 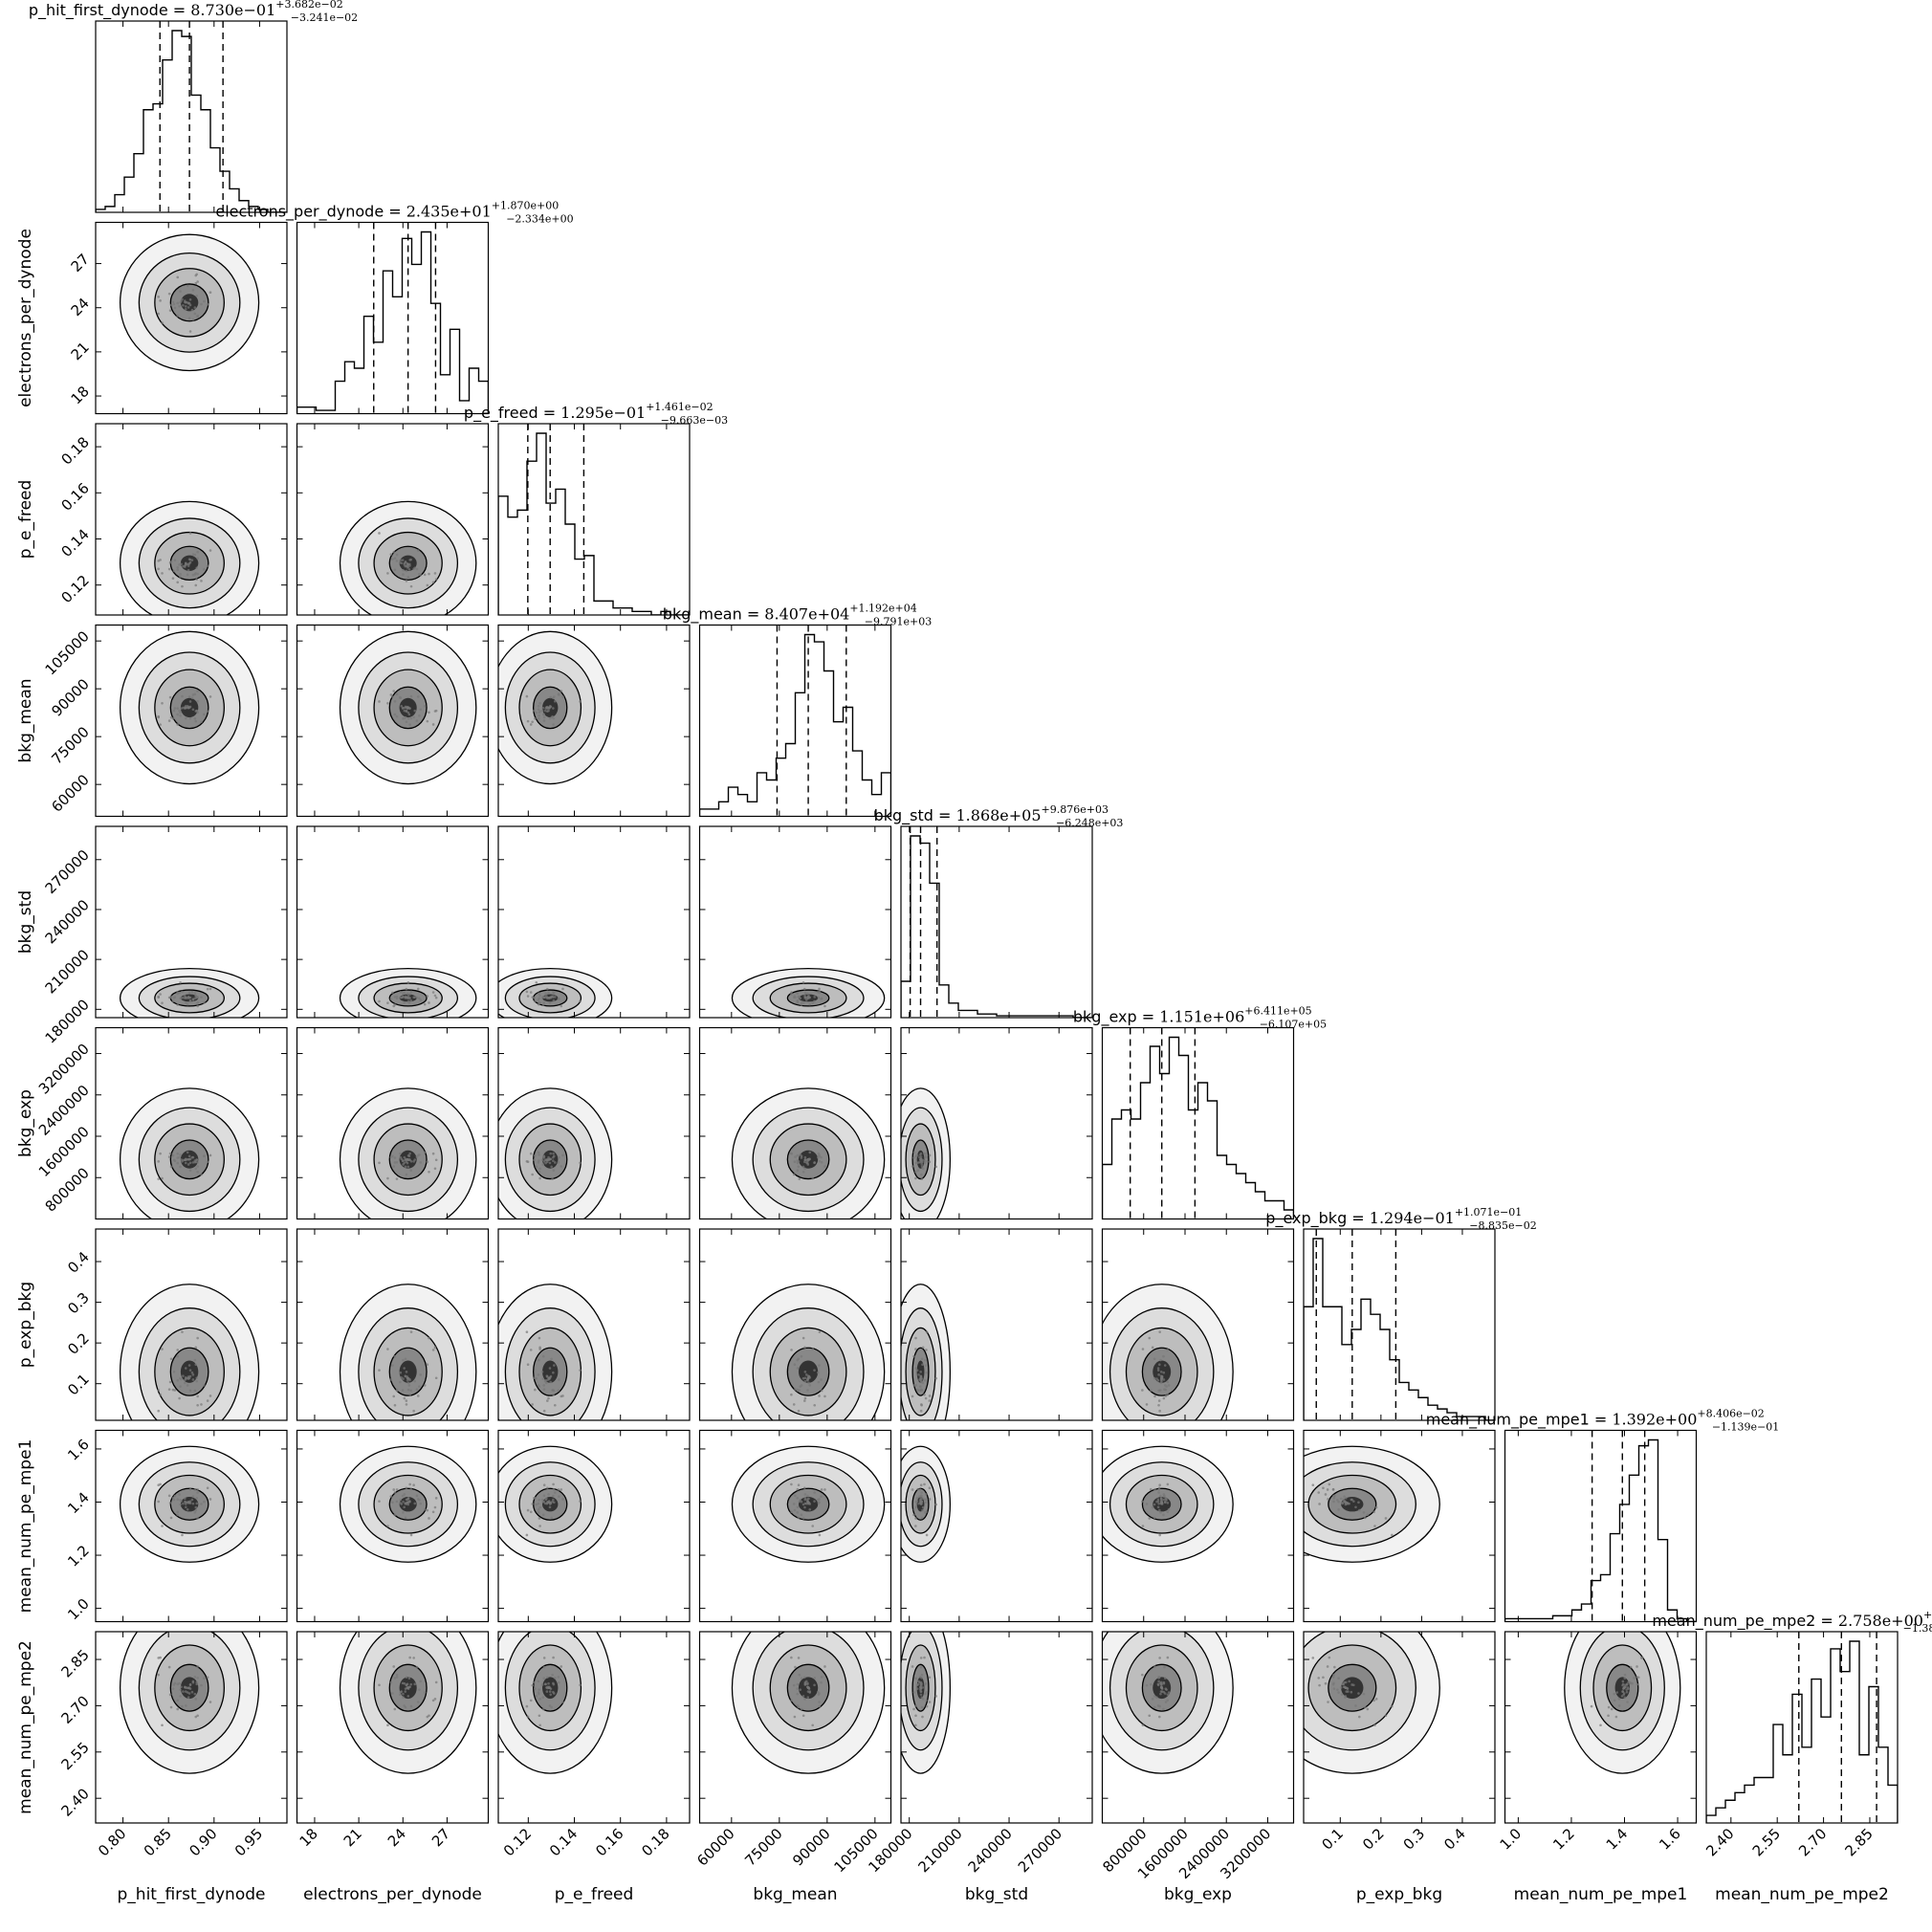 I want to click on y-axis-label: bkg_exp, so click(x=25, y=1123).